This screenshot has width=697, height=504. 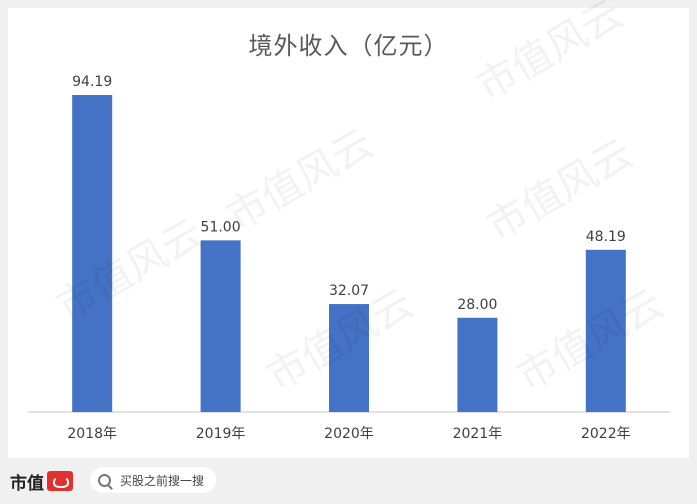 What do you see at coordinates (221, 434) in the screenshot?
I see `x-tick-label: 2019年` at bounding box center [221, 434].